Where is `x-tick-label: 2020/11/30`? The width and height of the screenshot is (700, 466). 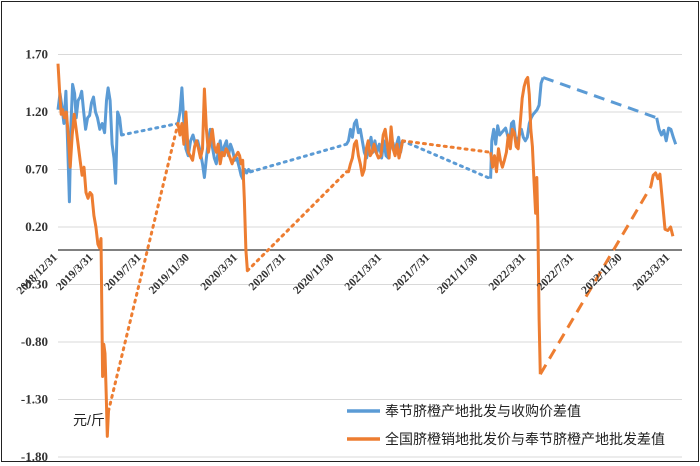
x-tick-label: 2020/11/30 is located at coordinates (313, 273).